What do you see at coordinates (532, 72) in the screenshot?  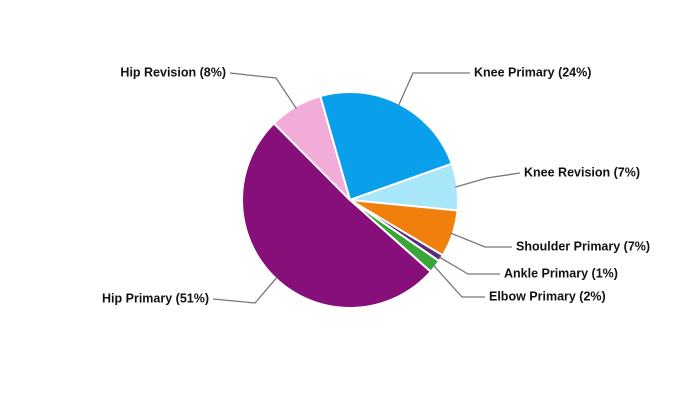 I see `slice-label: Knee Primary (24%)` at bounding box center [532, 72].